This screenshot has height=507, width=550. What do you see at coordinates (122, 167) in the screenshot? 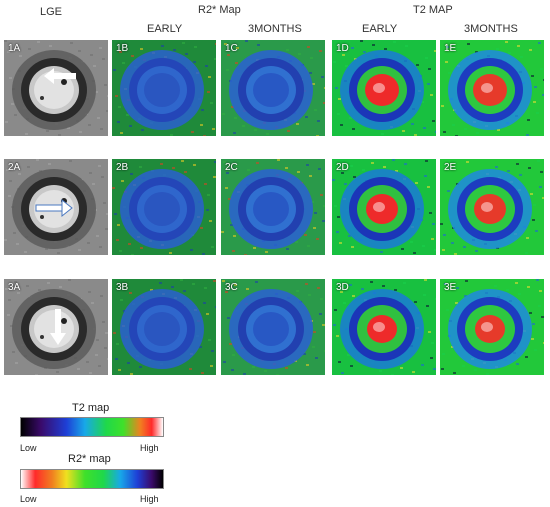
I see `panel-label: 2B` at bounding box center [122, 167].